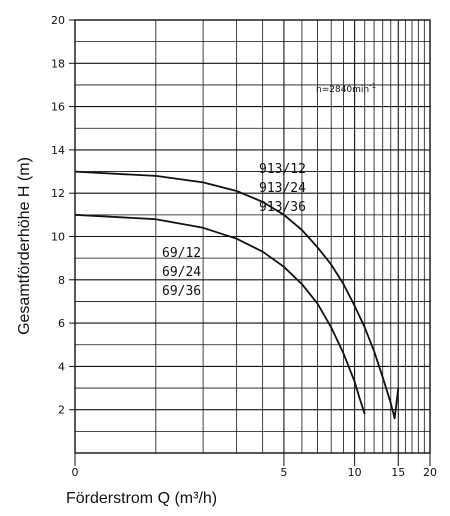 This screenshot has height=516, width=450. I want to click on speed-annotation: n=2840min-1, so click(346, 88).